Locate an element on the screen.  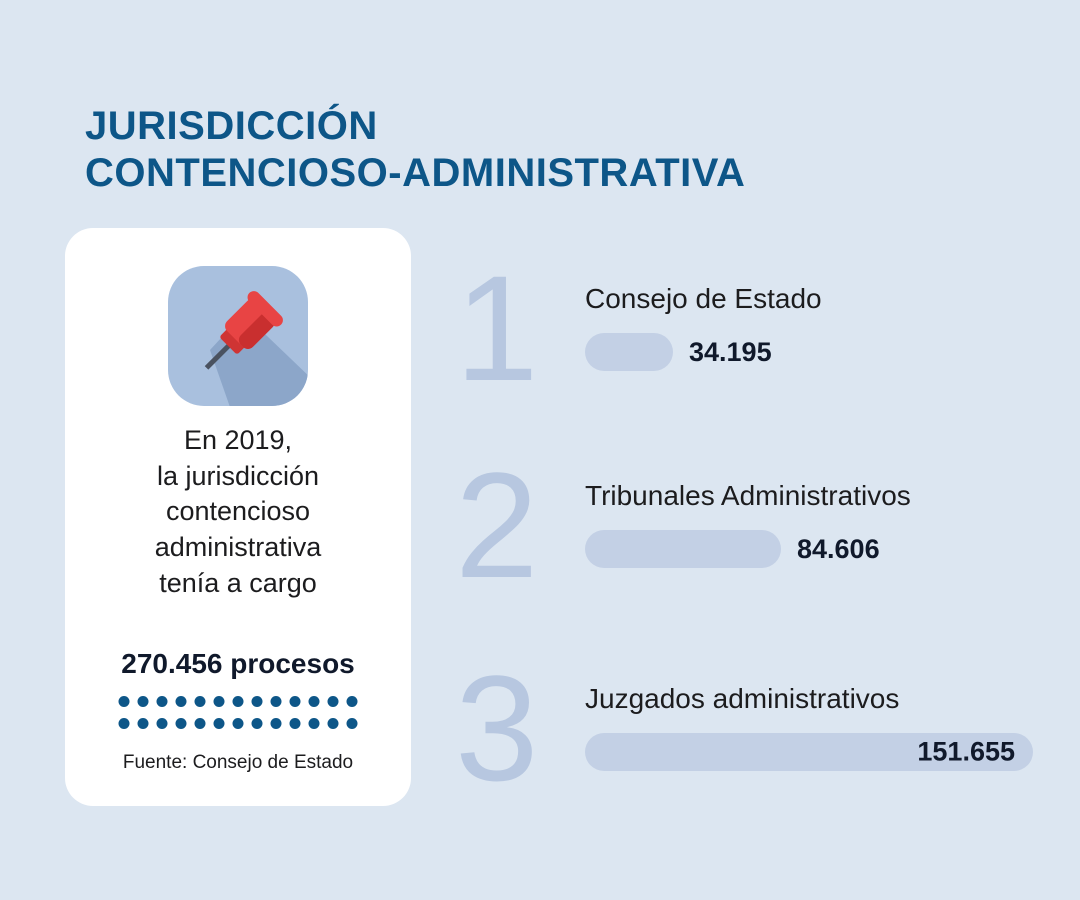
rank-number: 2 is located at coordinates (497, 525).